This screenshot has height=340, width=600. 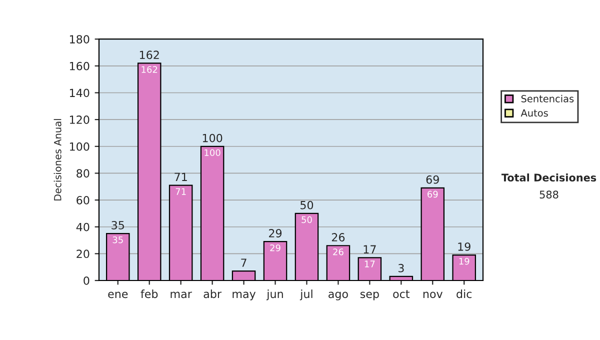 What do you see at coordinates (534, 113) in the screenshot?
I see `legend-label: Autos` at bounding box center [534, 113].